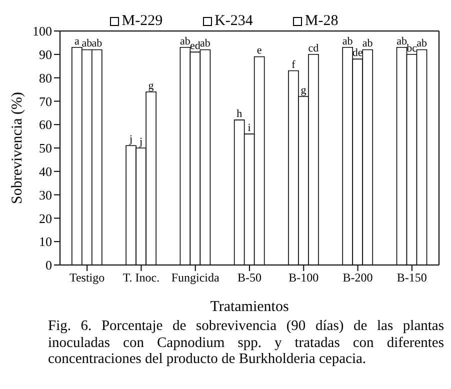  I want to click on y-tick-label: 20, so click(45, 218).